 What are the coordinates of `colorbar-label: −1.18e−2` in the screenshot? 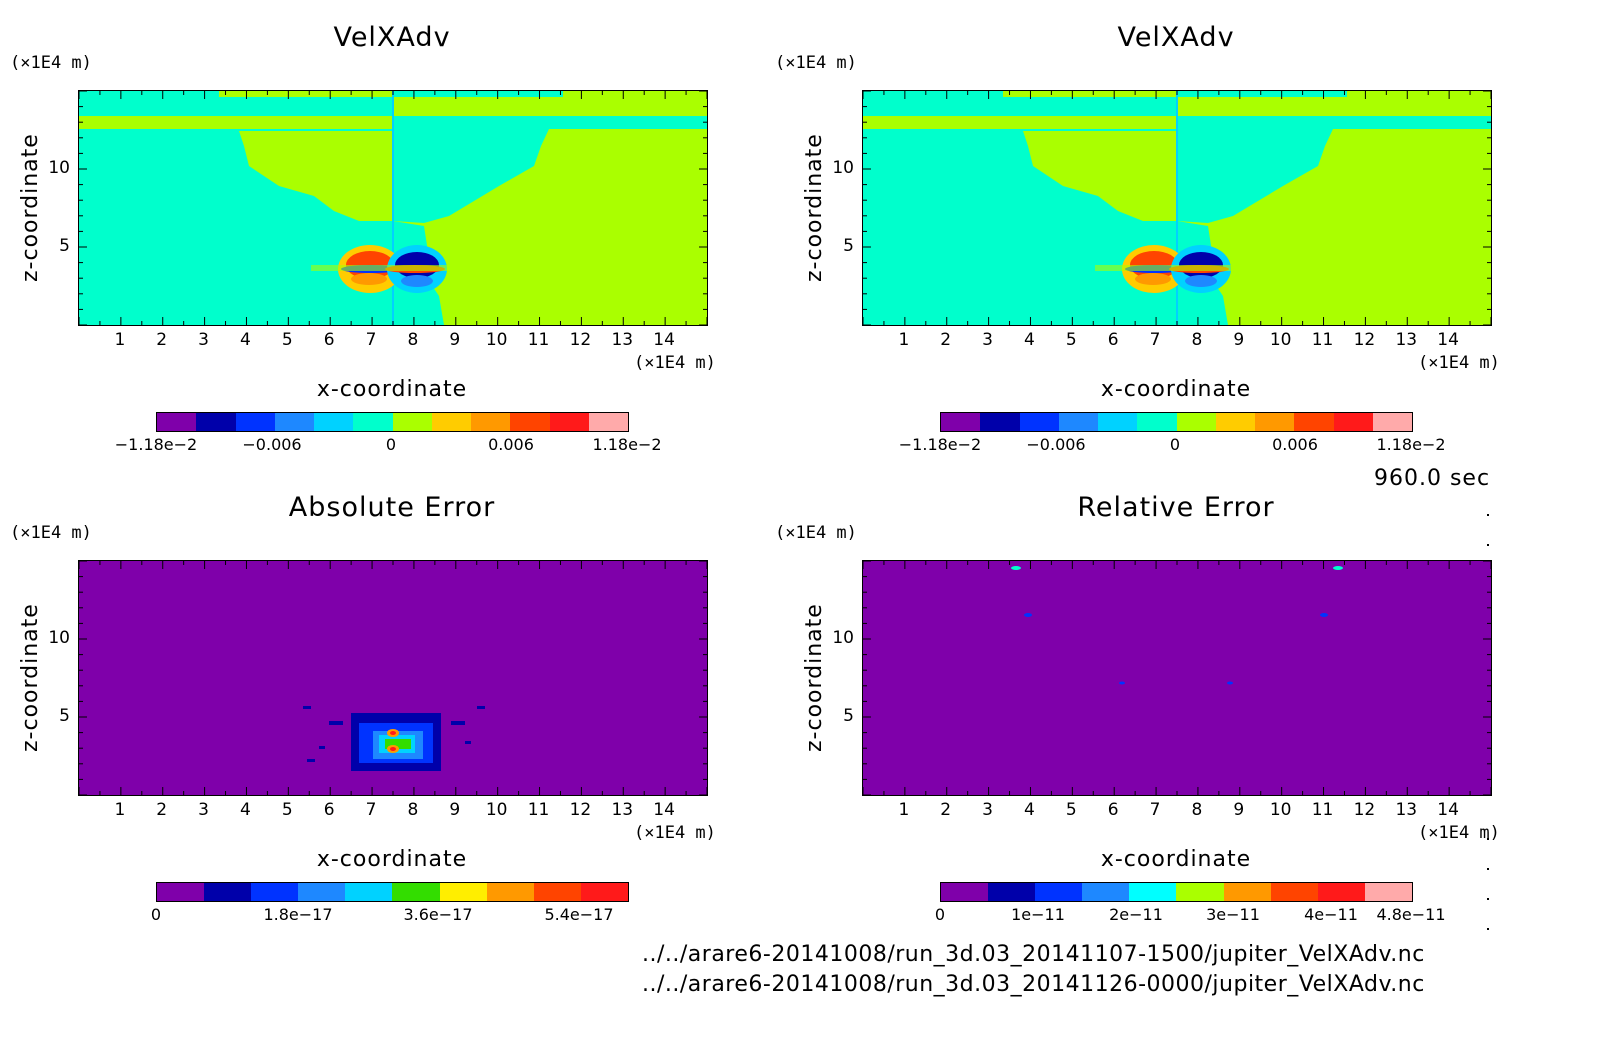 It's located at (940, 444).